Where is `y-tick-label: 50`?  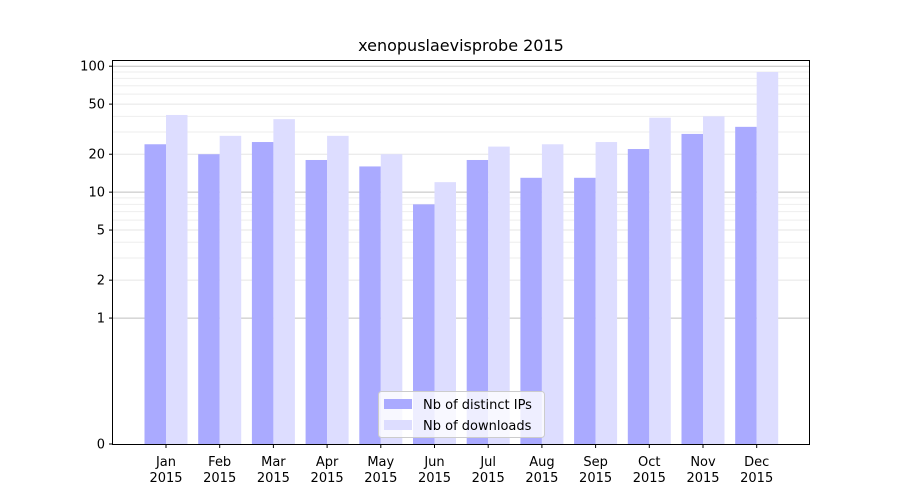
y-tick-label: 50 is located at coordinates (96, 105).